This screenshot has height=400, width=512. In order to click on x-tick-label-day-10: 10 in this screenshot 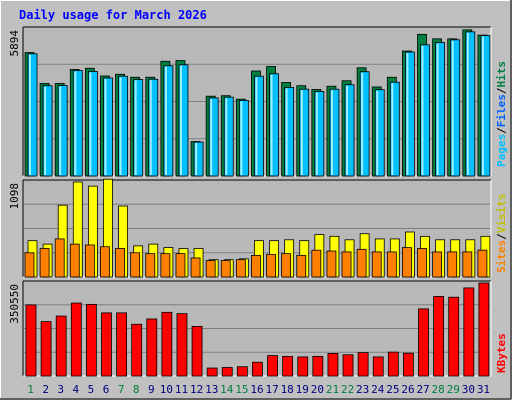, I will do `click(166, 389)`.